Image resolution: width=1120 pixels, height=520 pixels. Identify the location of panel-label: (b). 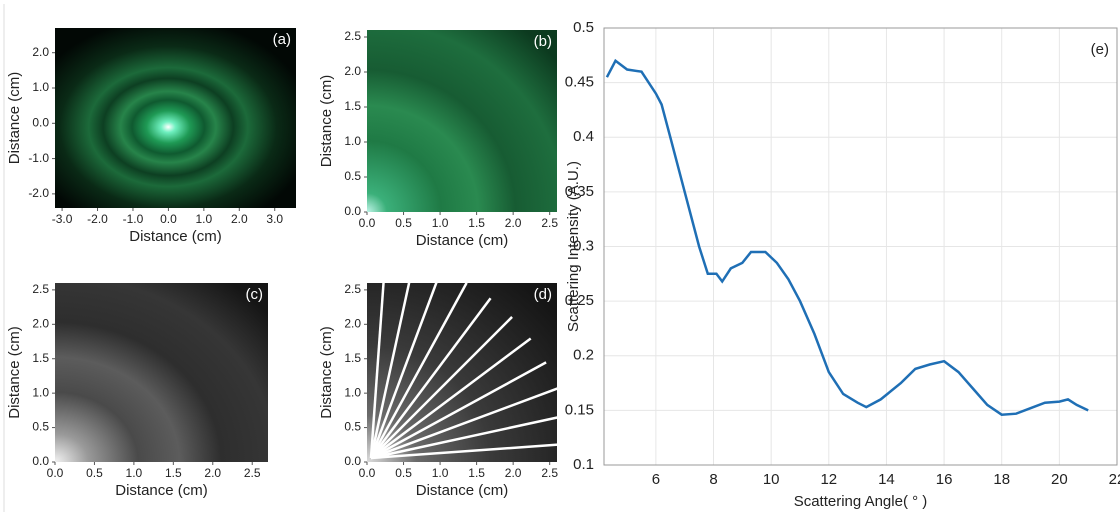
(543, 41).